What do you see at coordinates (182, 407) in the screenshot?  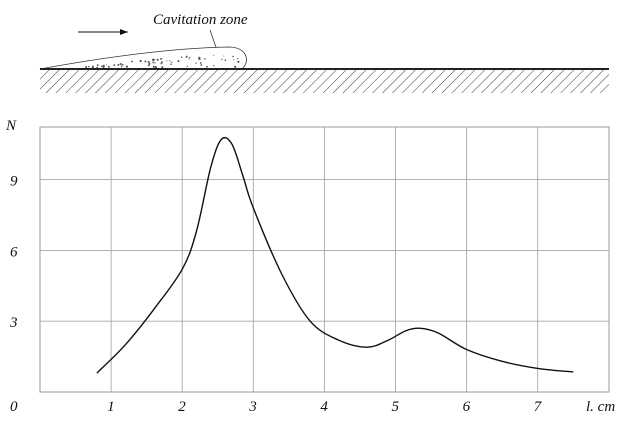 I see `x-tick-label: 2` at bounding box center [182, 407].